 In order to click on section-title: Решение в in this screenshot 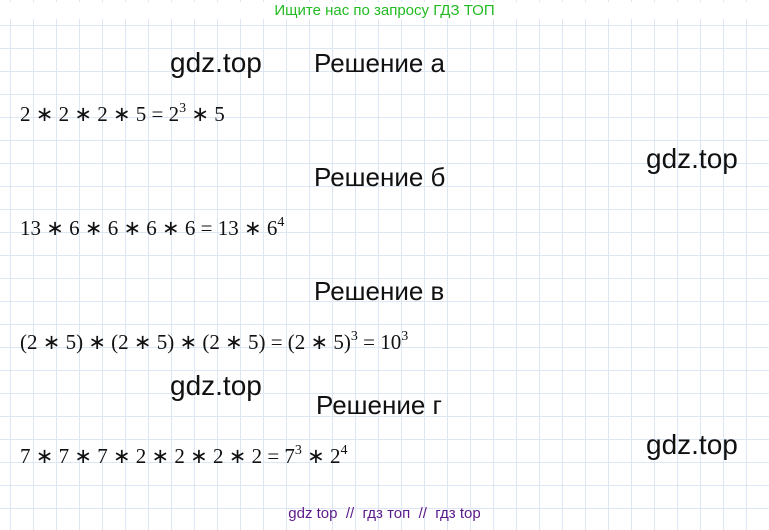, I will do `click(379, 291)`.